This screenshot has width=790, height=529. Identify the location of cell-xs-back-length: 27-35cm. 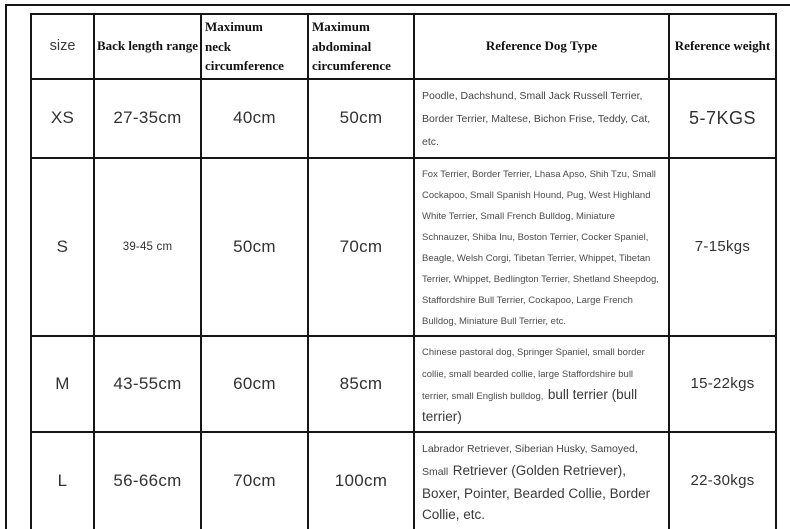
(147, 118).